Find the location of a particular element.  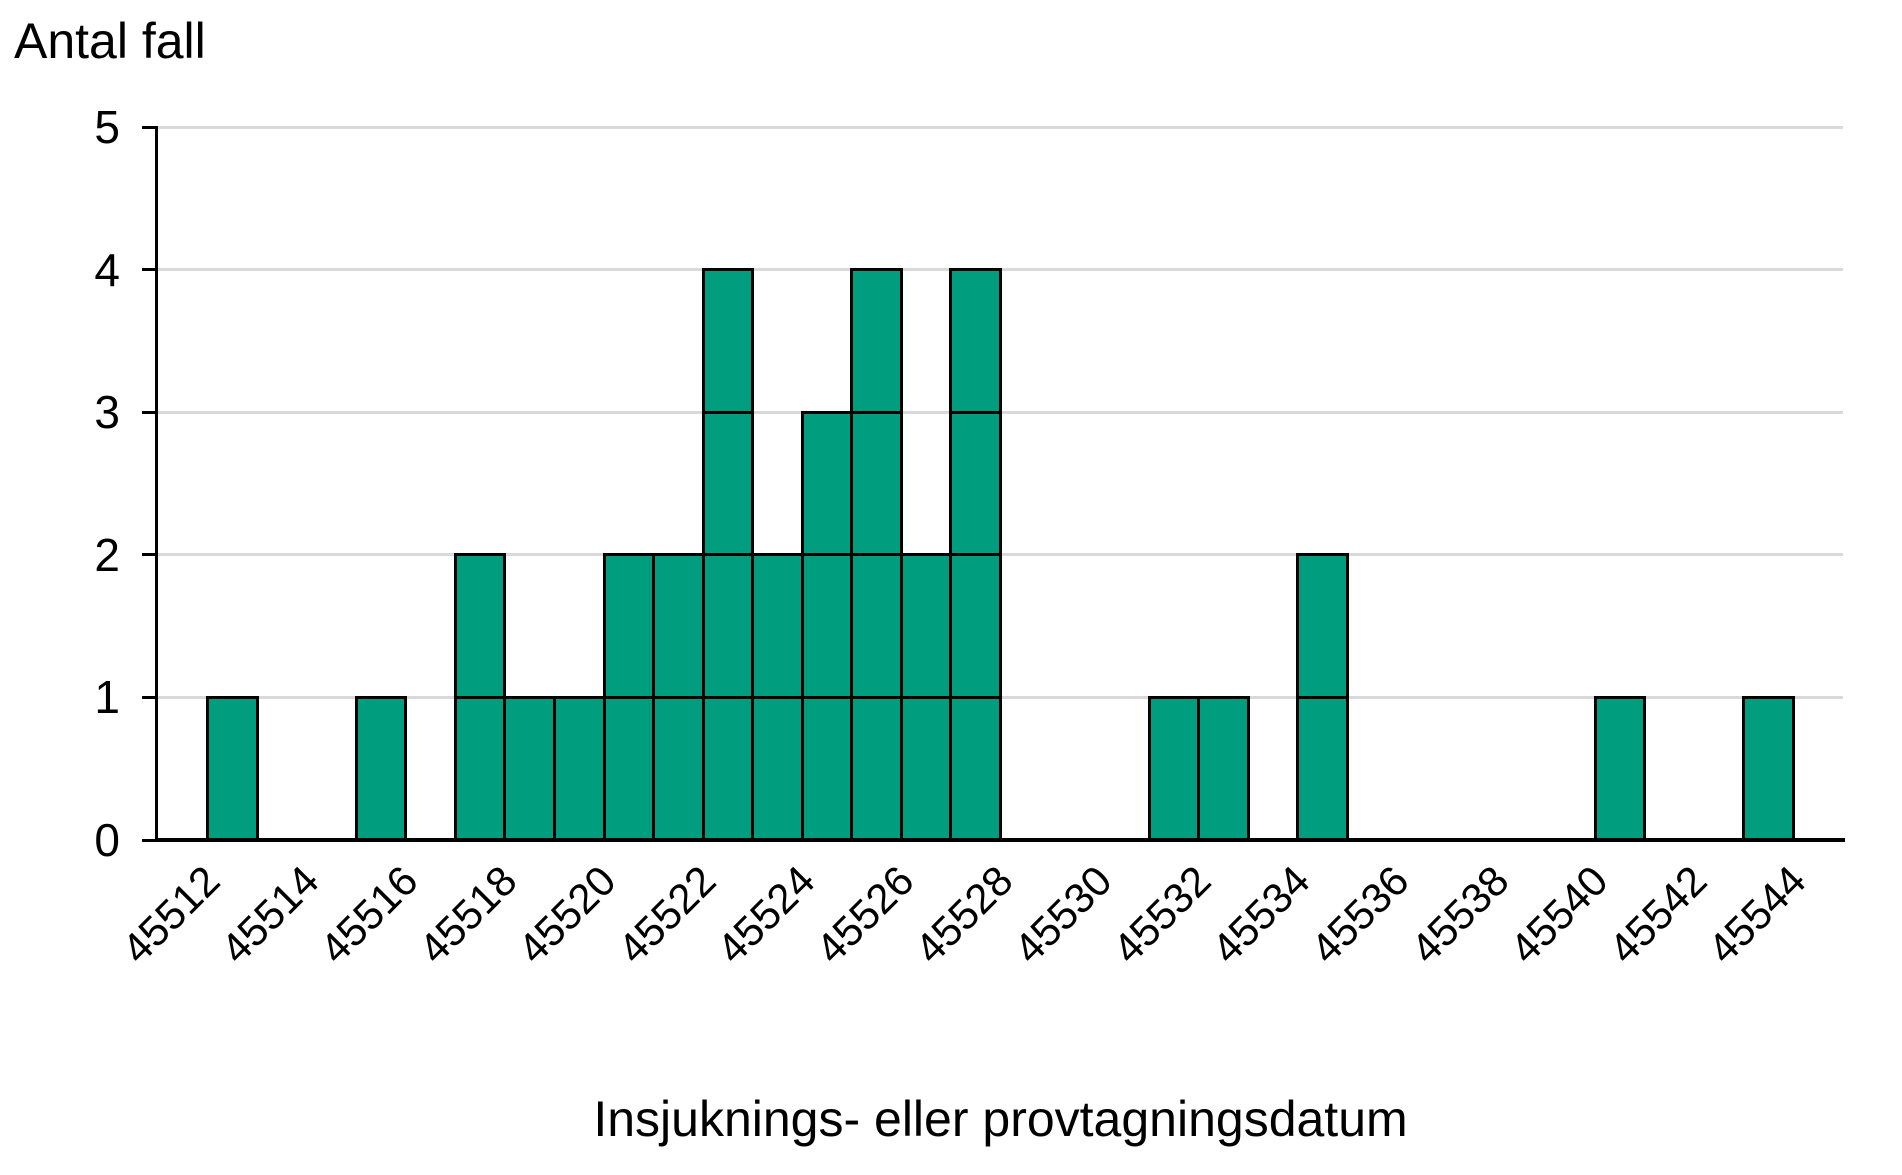

y-axis-line is located at coordinates (156, 483).